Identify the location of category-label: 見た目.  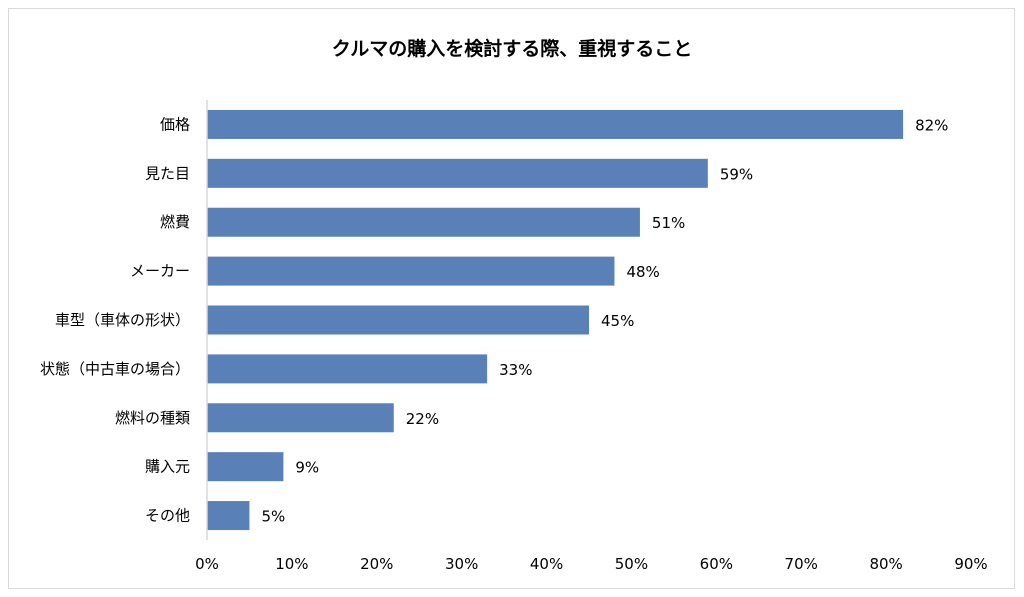
(167, 173).